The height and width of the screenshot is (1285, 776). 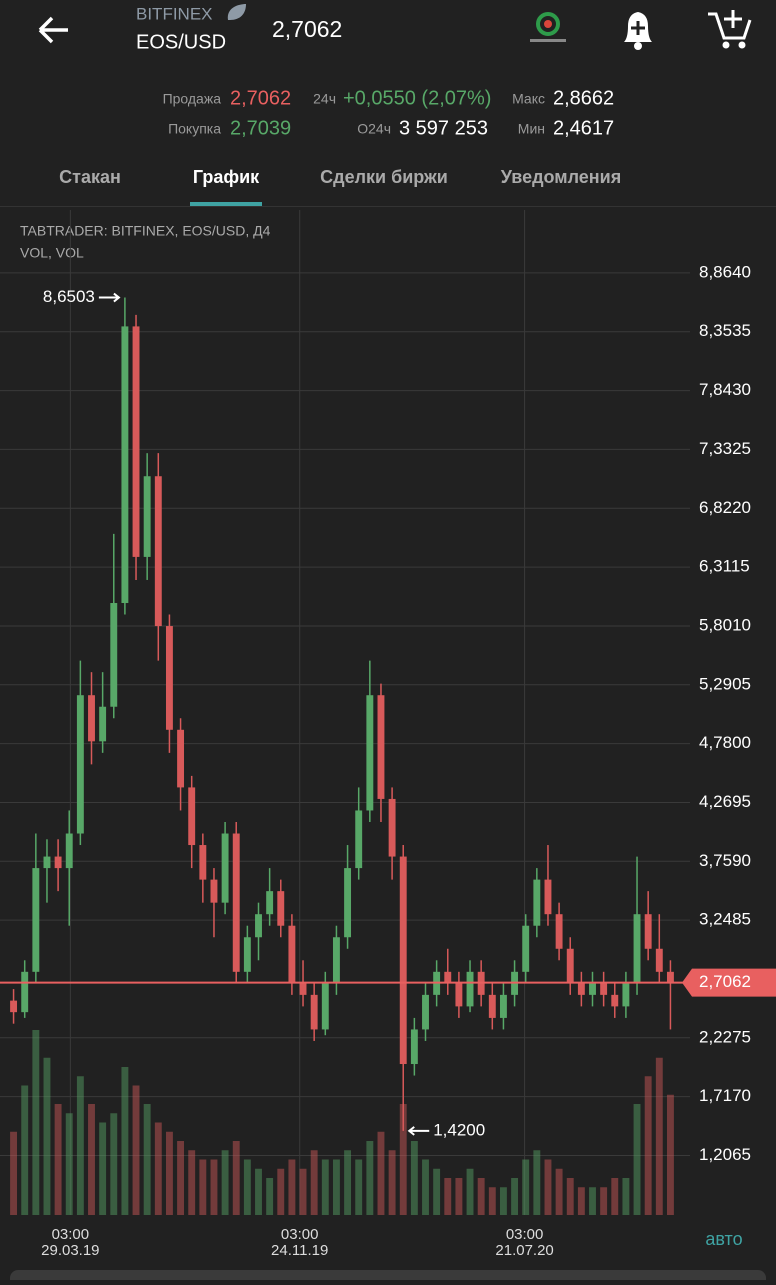 What do you see at coordinates (388, 1277) in the screenshot?
I see `home-bar` at bounding box center [388, 1277].